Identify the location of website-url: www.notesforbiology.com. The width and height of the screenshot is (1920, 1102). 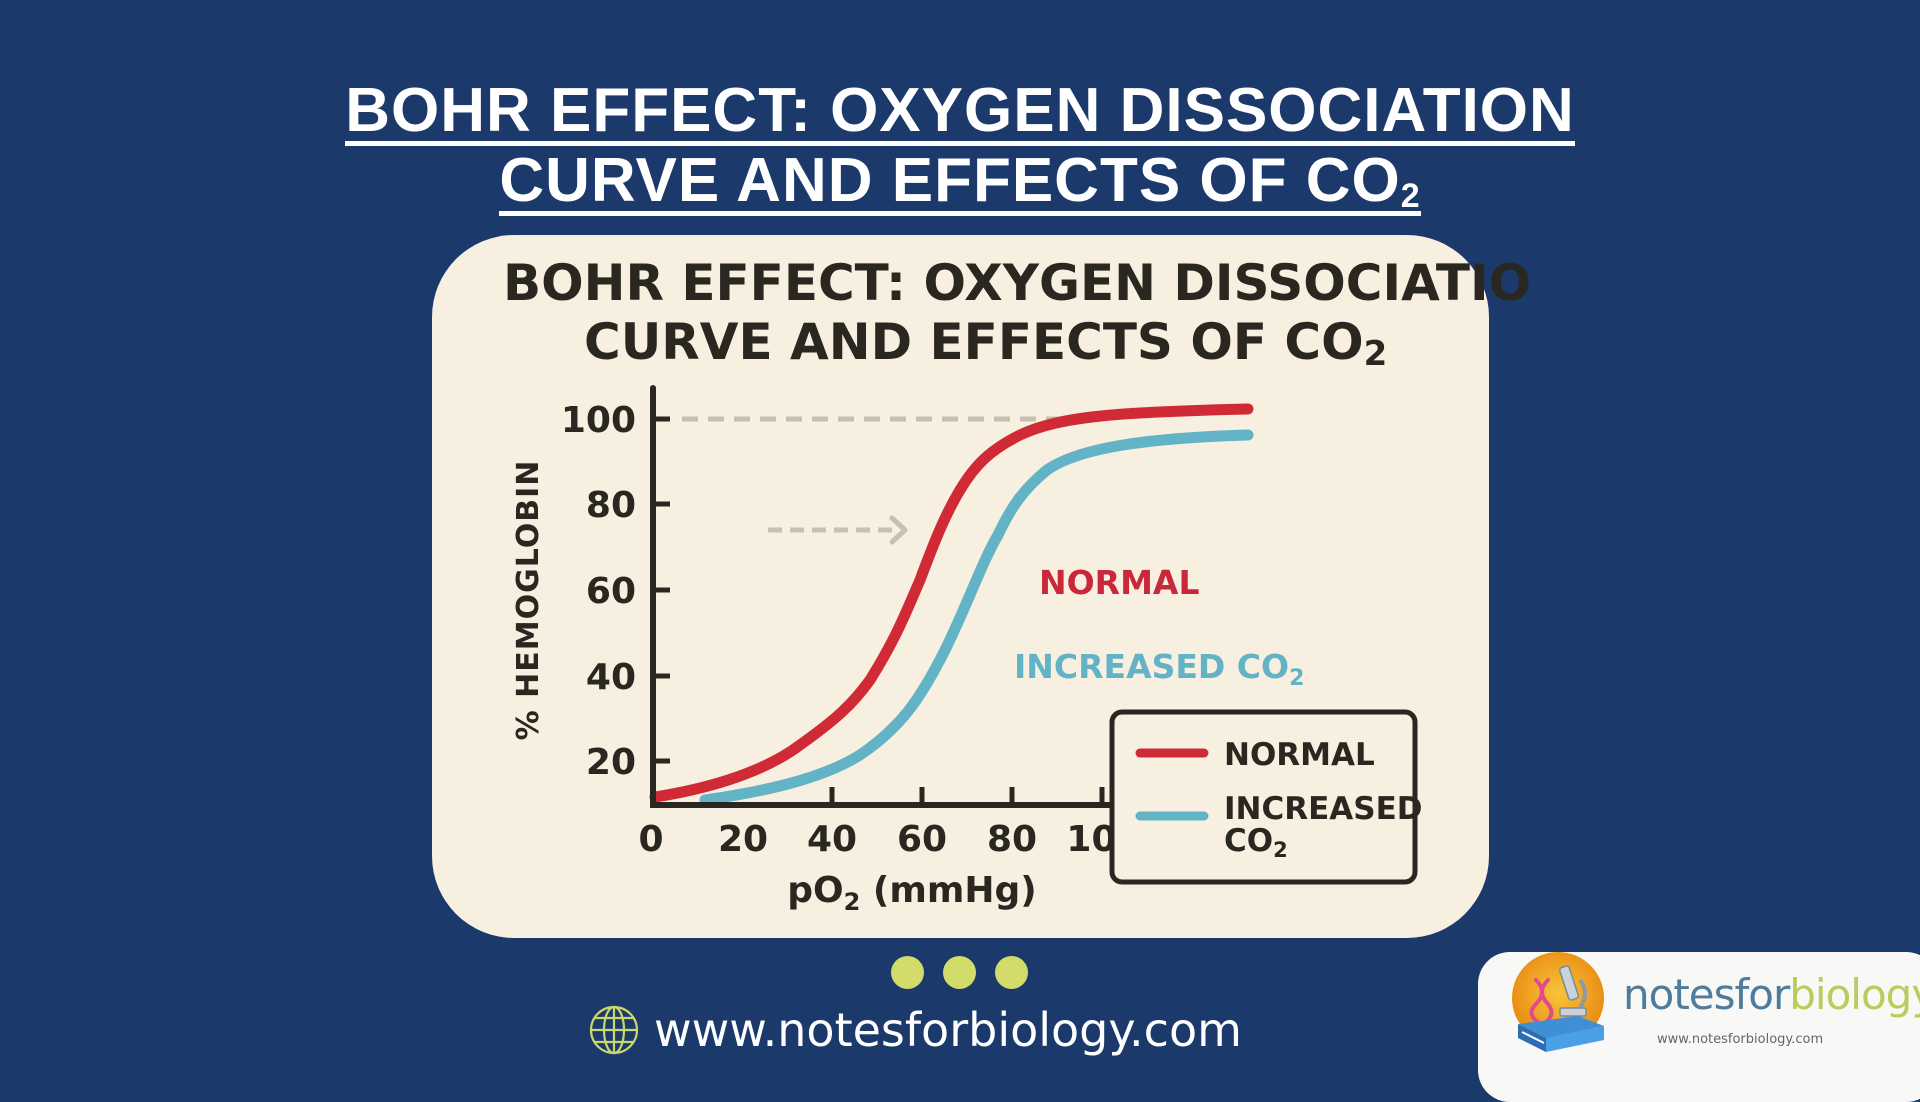
(948, 1030).